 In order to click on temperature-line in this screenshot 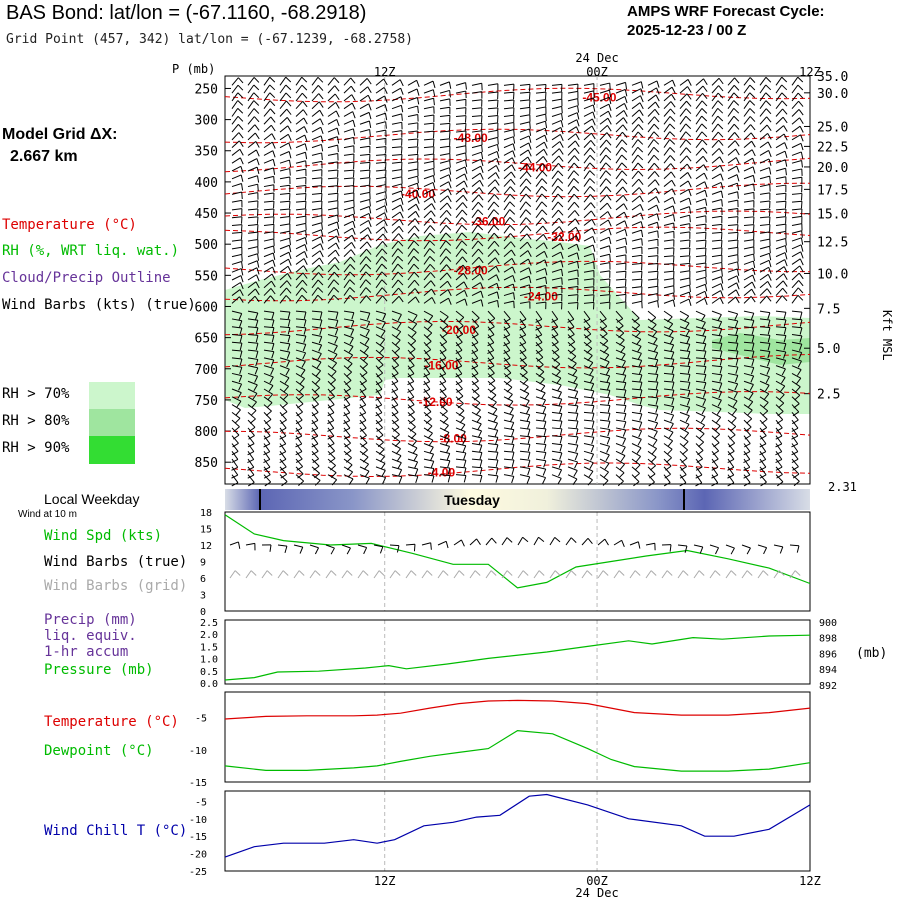, I will do `click(517, 709)`.